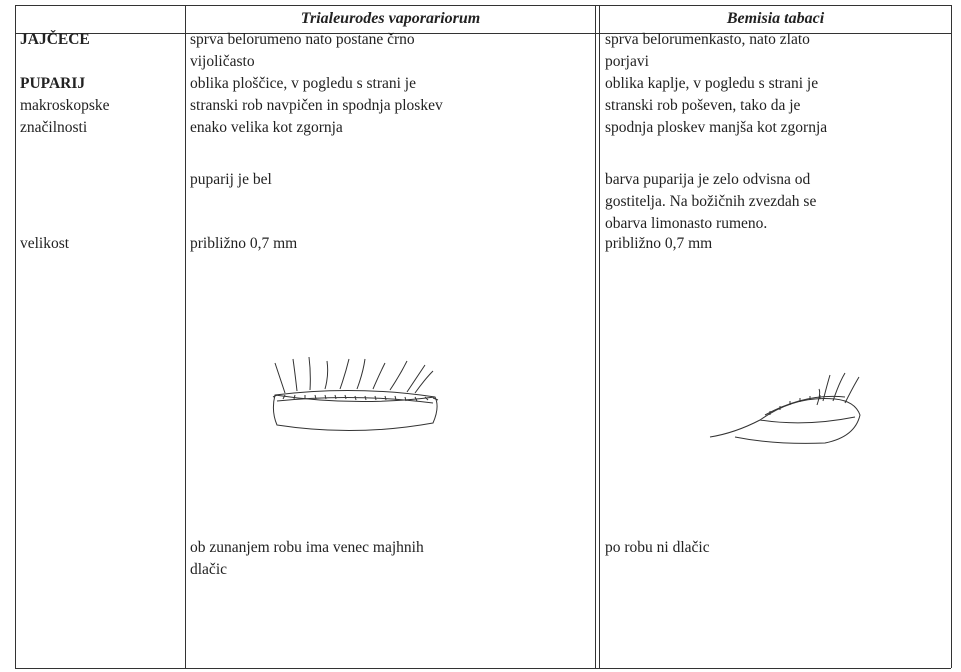  What do you see at coordinates (627, 61) in the screenshot?
I see `text-line: porjavi` at bounding box center [627, 61].